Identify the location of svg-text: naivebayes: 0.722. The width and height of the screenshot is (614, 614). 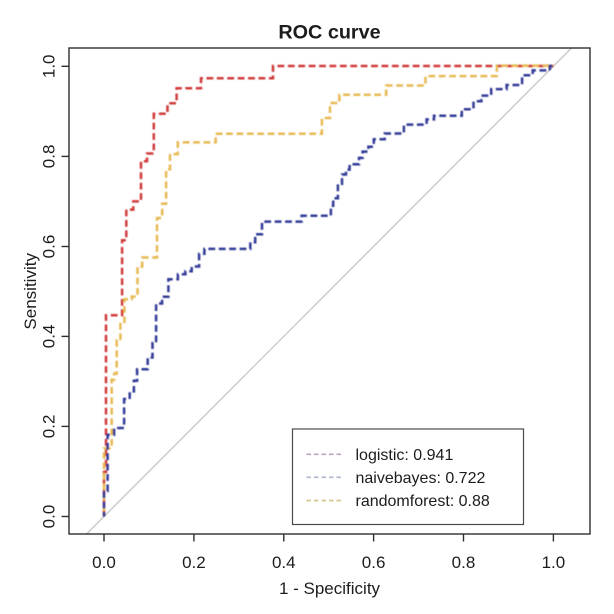
(421, 478).